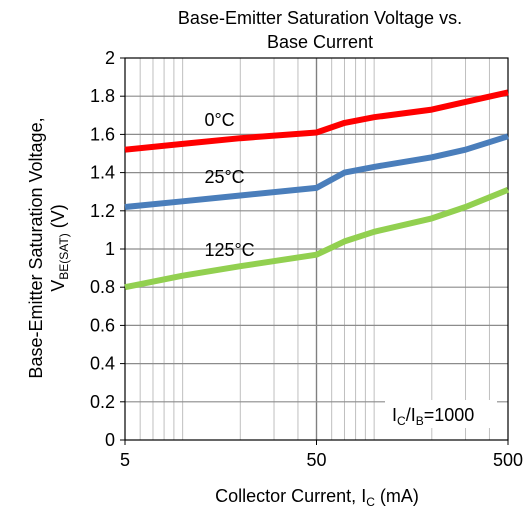  Describe the element at coordinates (110, 440) in the screenshot. I see `y-tick-label: 0` at that location.